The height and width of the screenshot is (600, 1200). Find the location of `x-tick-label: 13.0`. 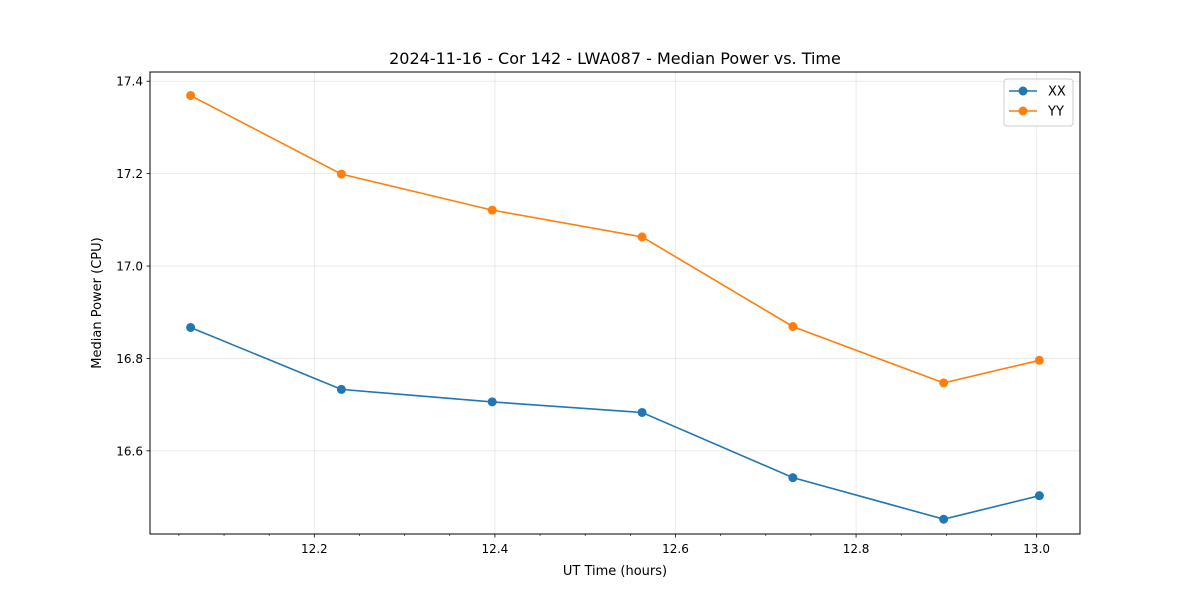

x-tick-label: 13.0 is located at coordinates (1036, 549).